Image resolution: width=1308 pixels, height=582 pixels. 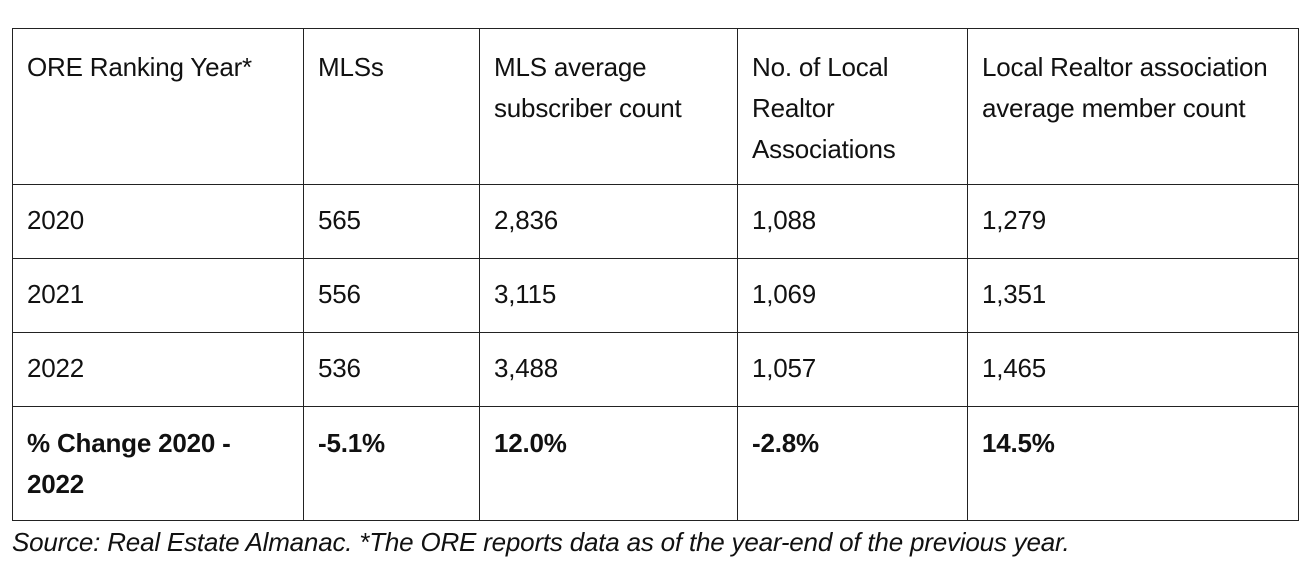 What do you see at coordinates (1133, 221) in the screenshot?
I see `table-cell: 1,279` at bounding box center [1133, 221].